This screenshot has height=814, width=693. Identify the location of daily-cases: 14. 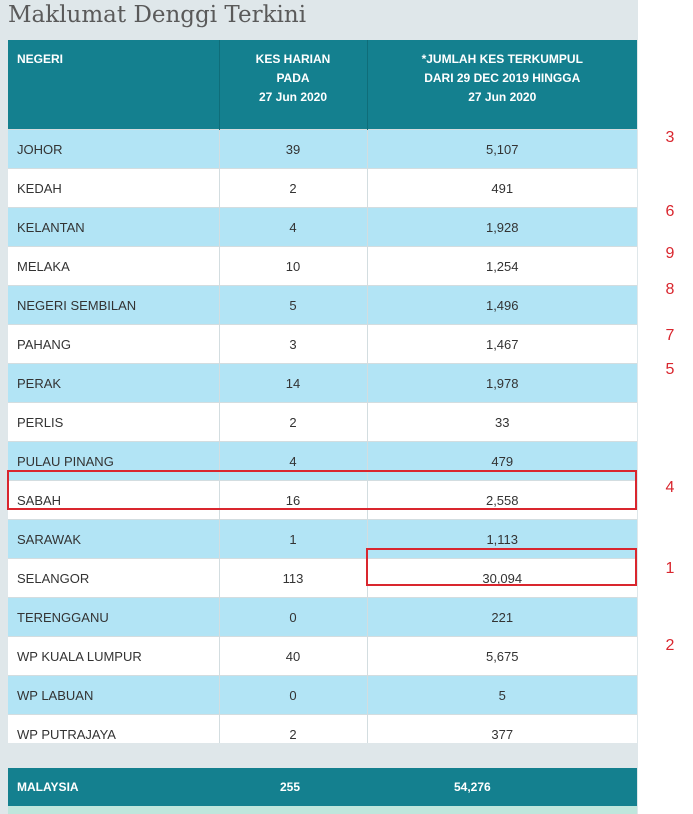
(293, 383).